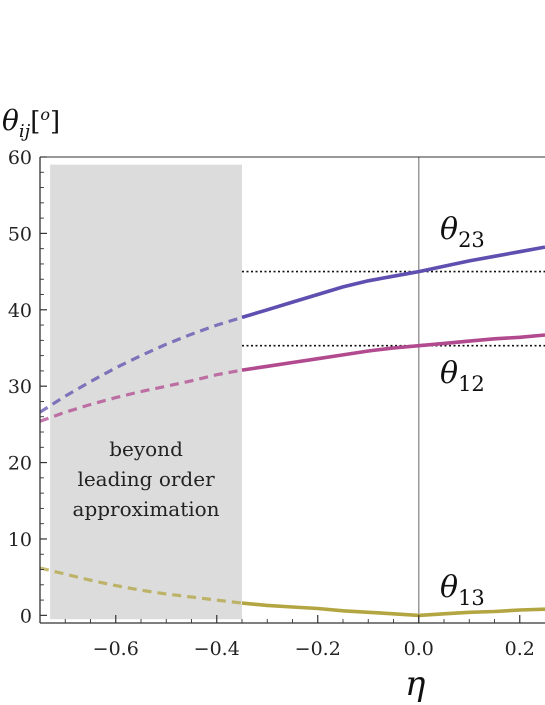 The image size is (545, 705). Describe the element at coordinates (462, 232) in the screenshot. I see `series-label-23: θ23` at that location.